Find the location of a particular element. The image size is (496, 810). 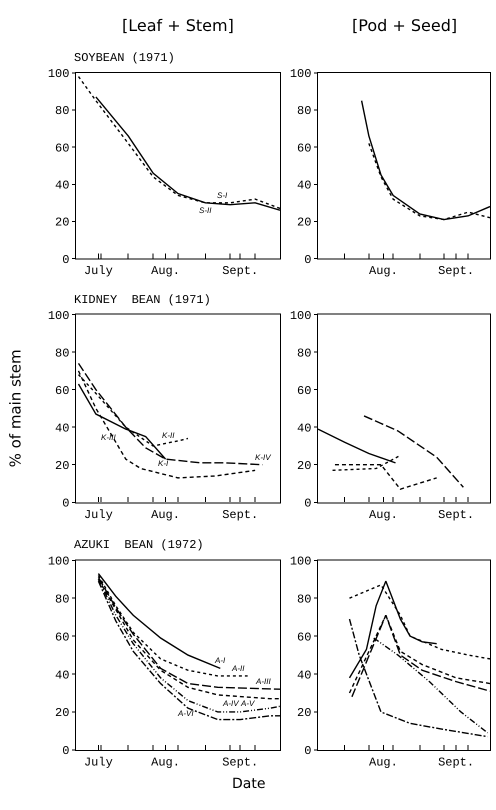

chart-title: AZUKI BEAN (1972) is located at coordinates (139, 545).